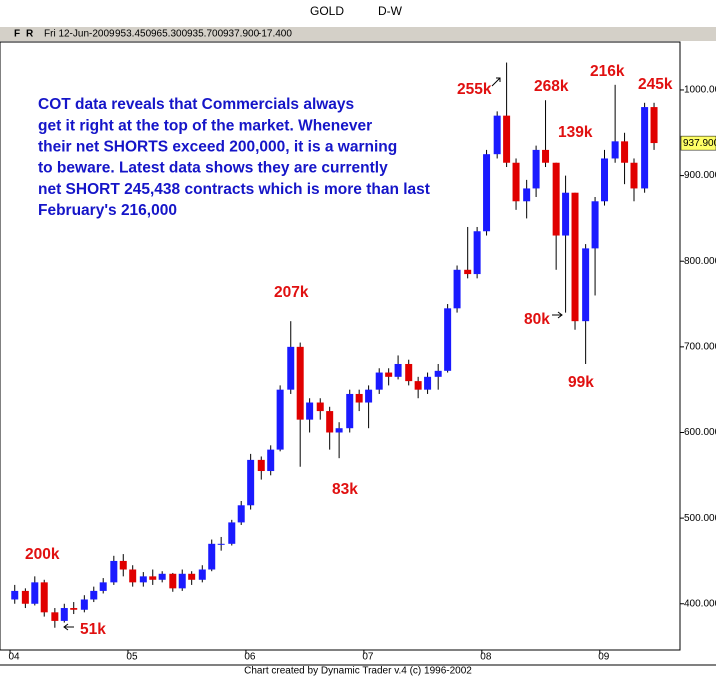 The image size is (716, 678). I want to click on y-tick-label: 700.000, so click(700, 346).